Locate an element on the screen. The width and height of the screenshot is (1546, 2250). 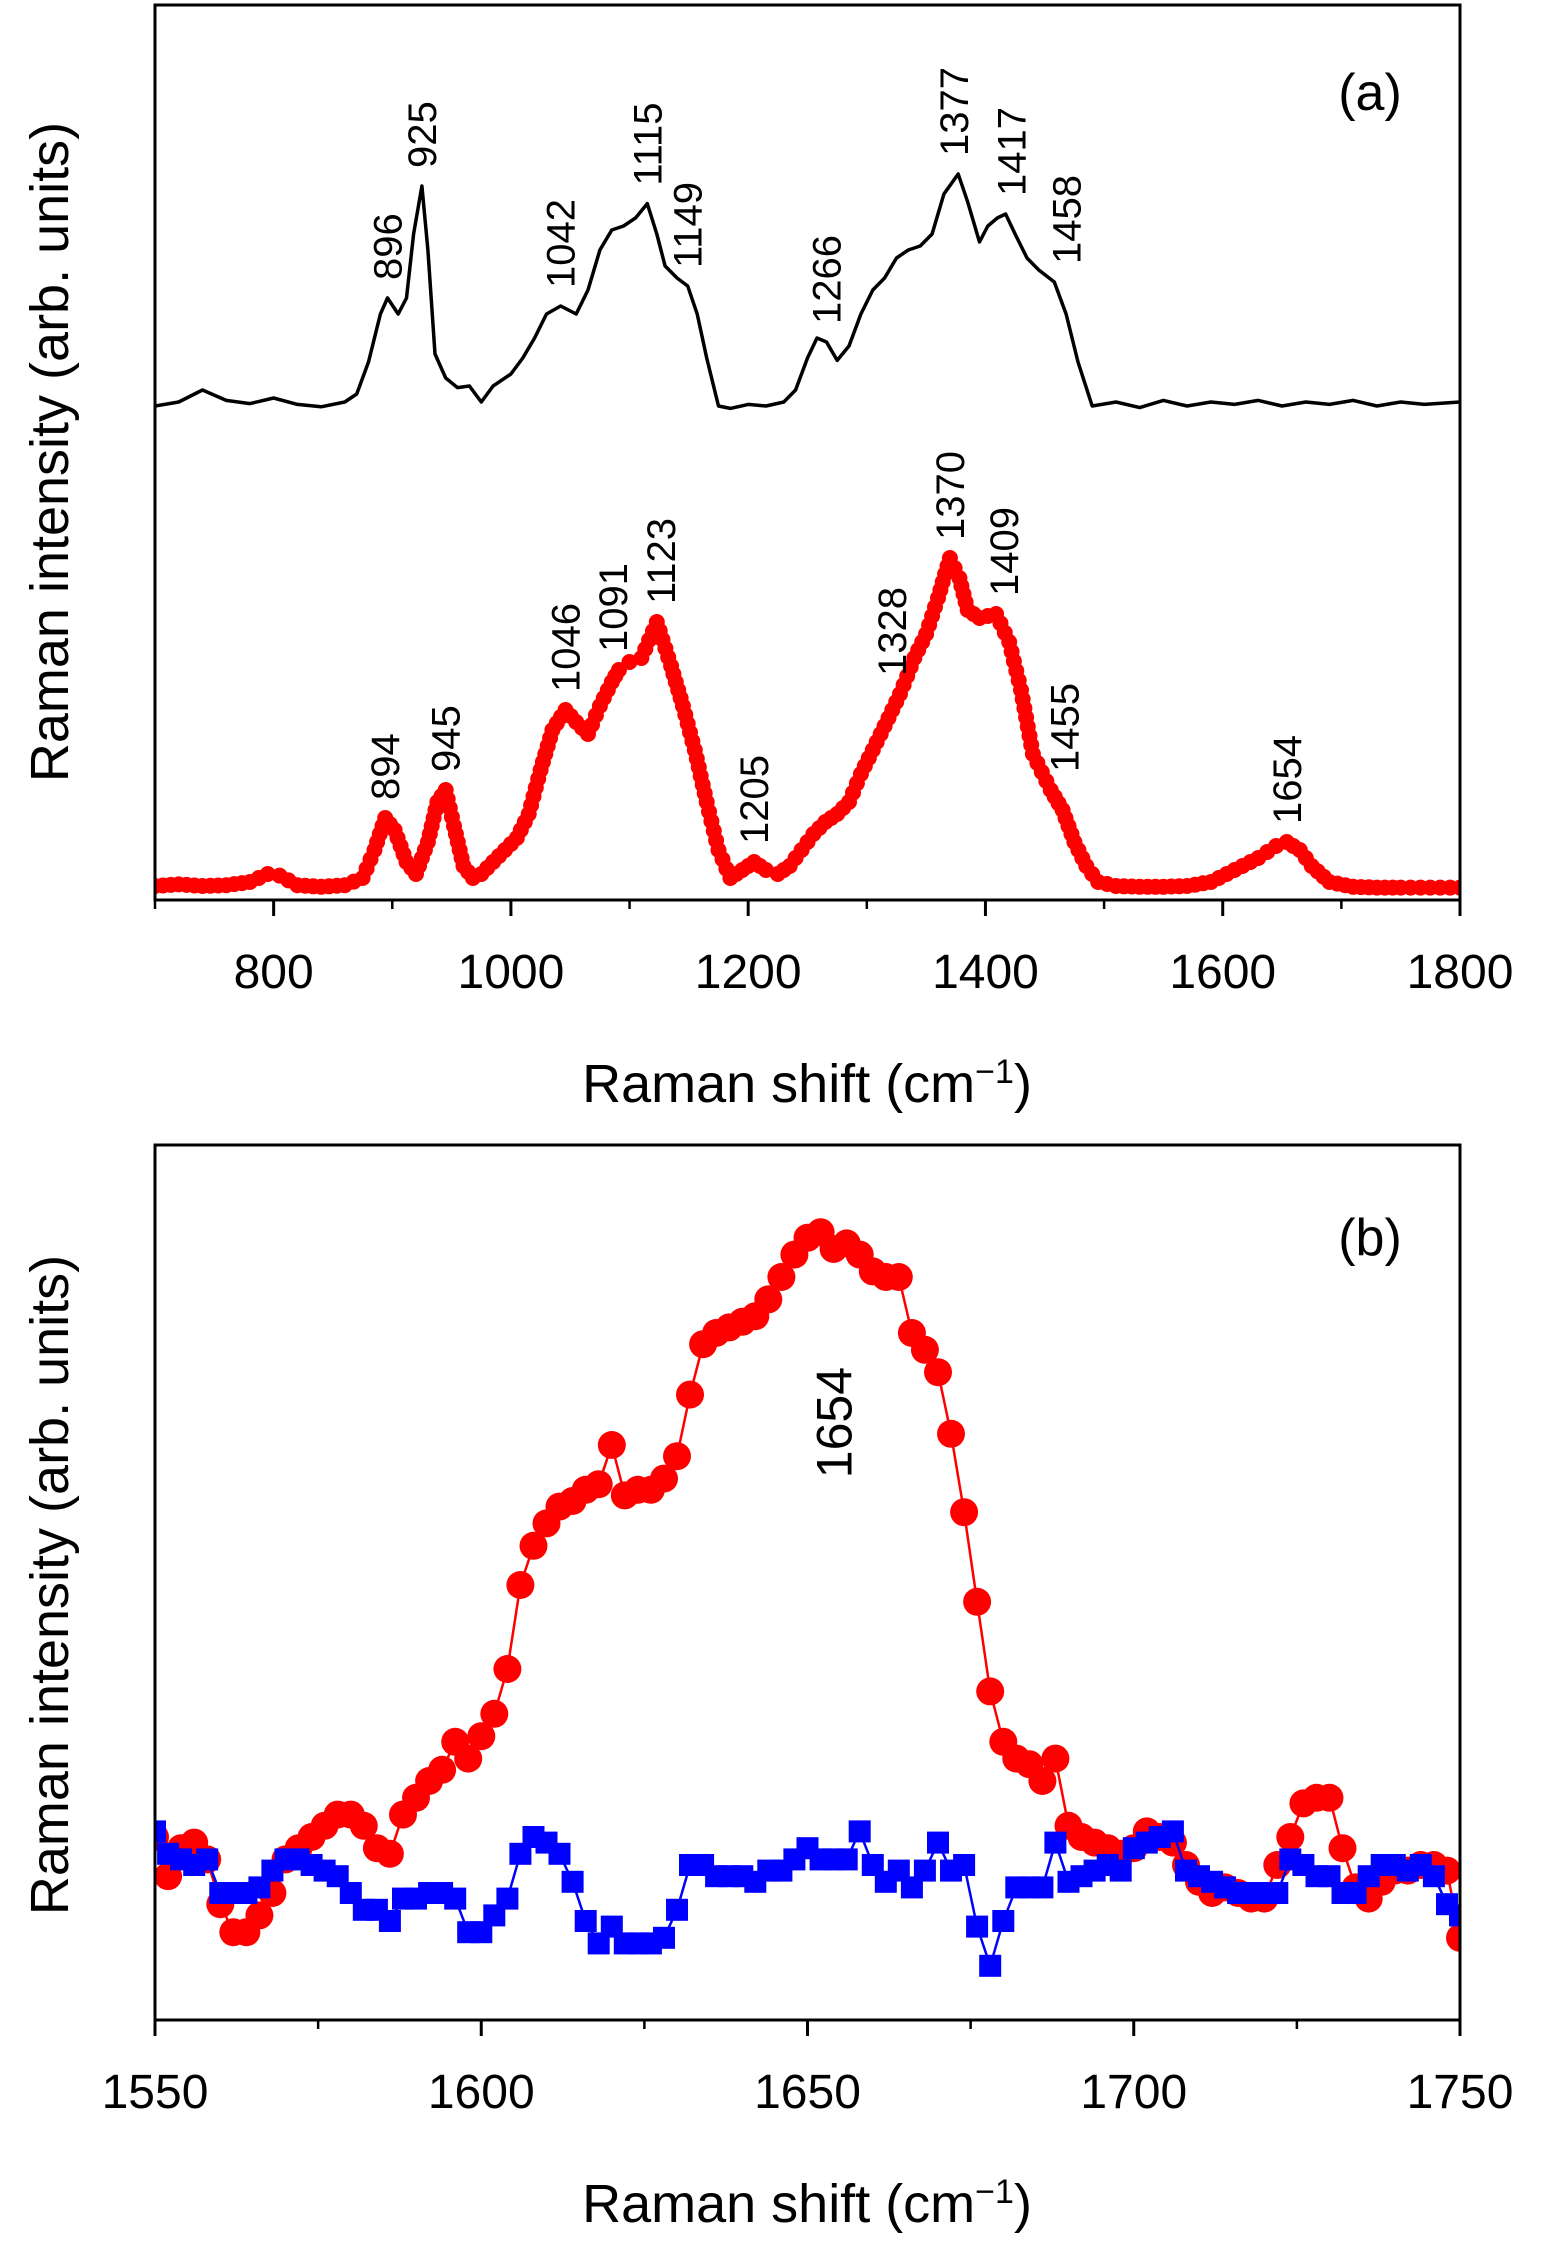
peak-label-1115: 1115 is located at coordinates (648, 144).